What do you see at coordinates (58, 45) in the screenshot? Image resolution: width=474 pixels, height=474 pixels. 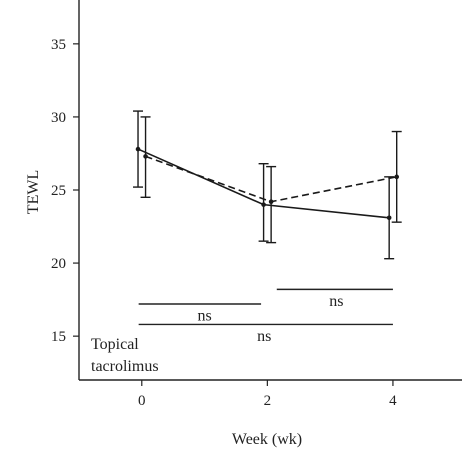 I see `y-tick-label: 35` at bounding box center [58, 45].